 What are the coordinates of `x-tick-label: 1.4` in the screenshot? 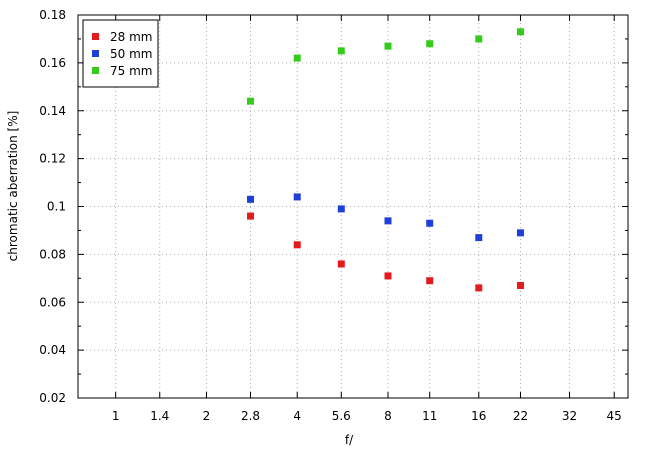 It's located at (159, 416).